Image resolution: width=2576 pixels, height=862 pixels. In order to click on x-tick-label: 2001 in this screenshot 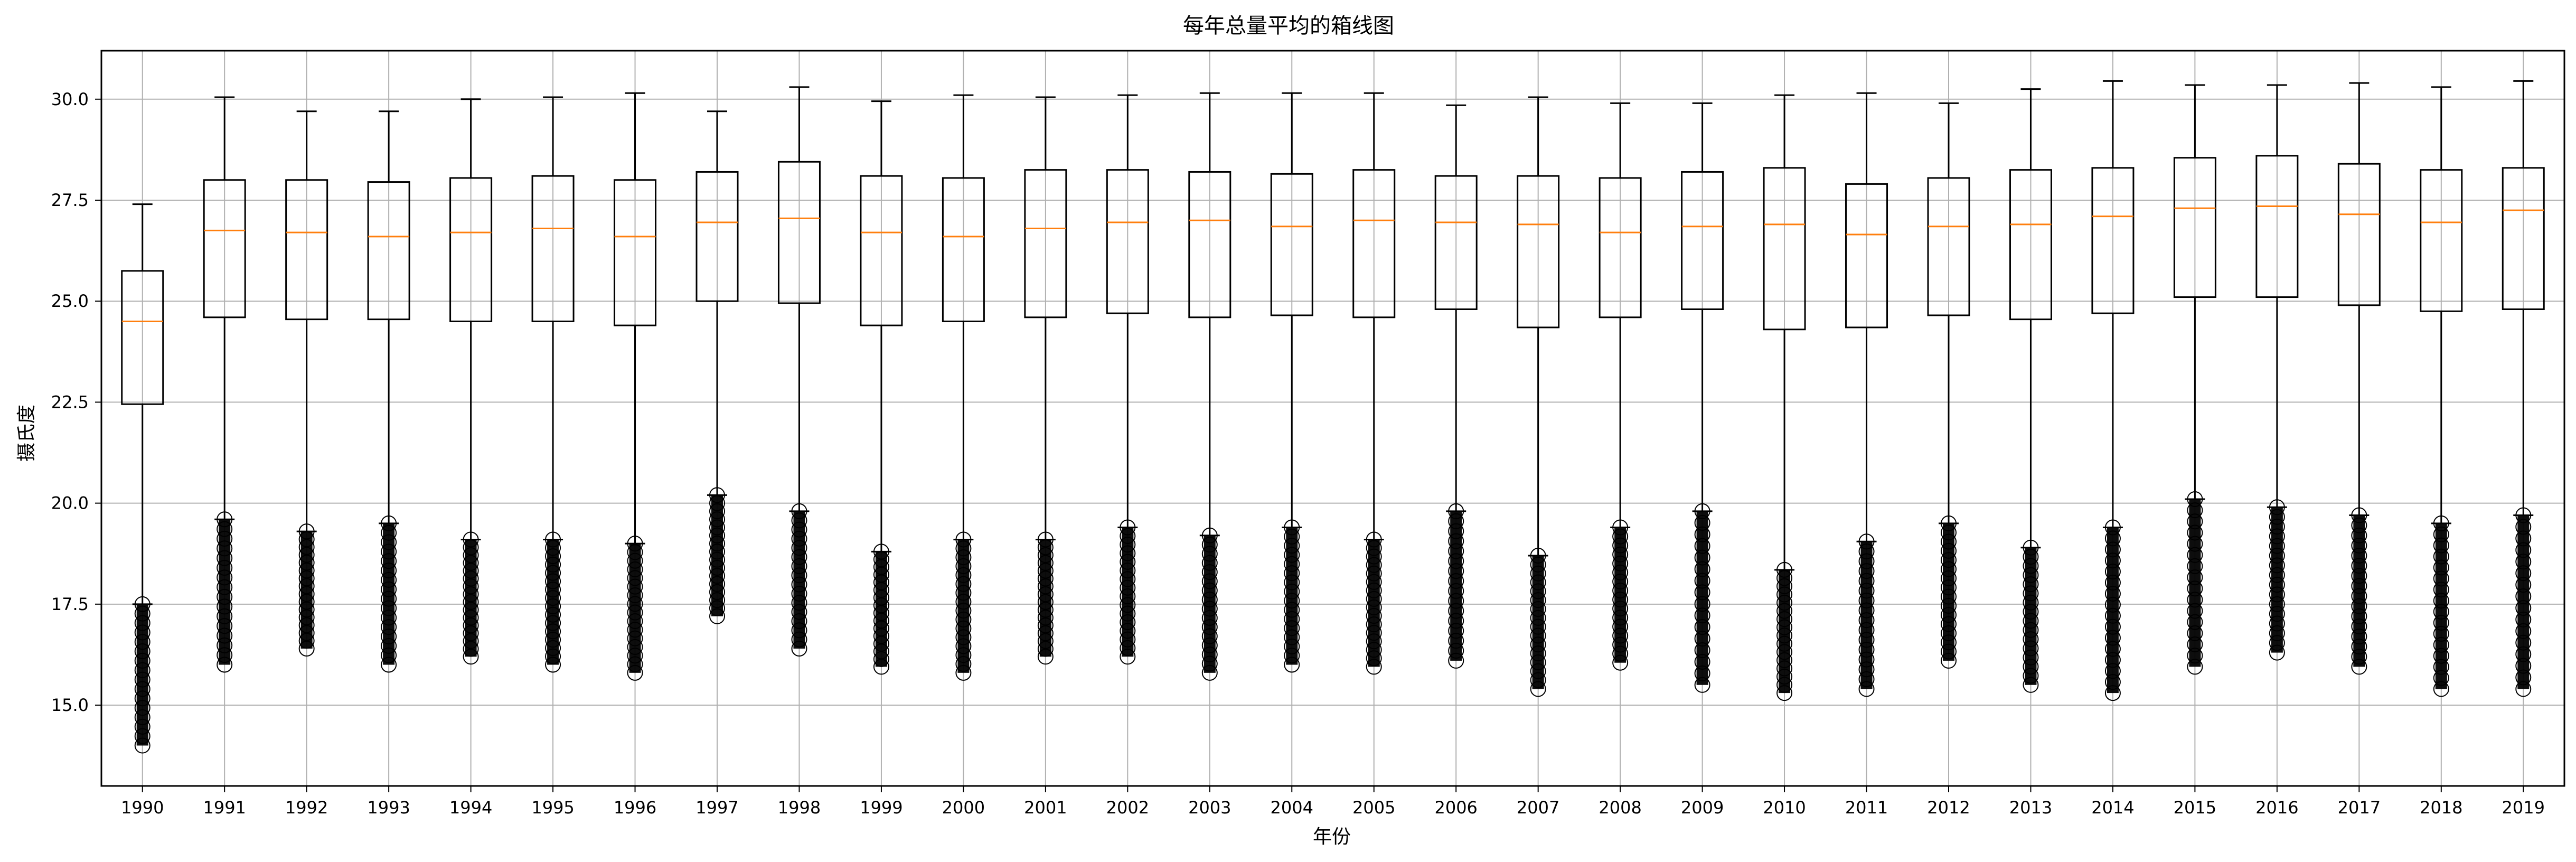, I will do `click(1045, 808)`.